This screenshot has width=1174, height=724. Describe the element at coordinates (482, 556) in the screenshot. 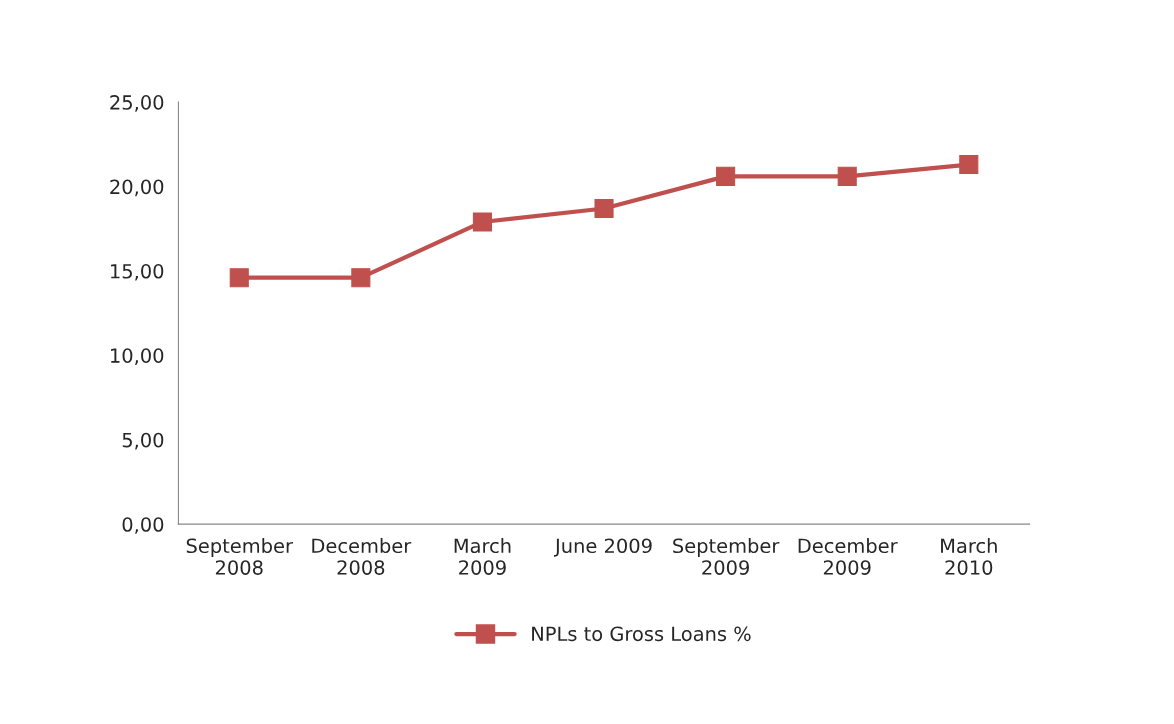

I see `x-tick-label: March 2009` at that location.